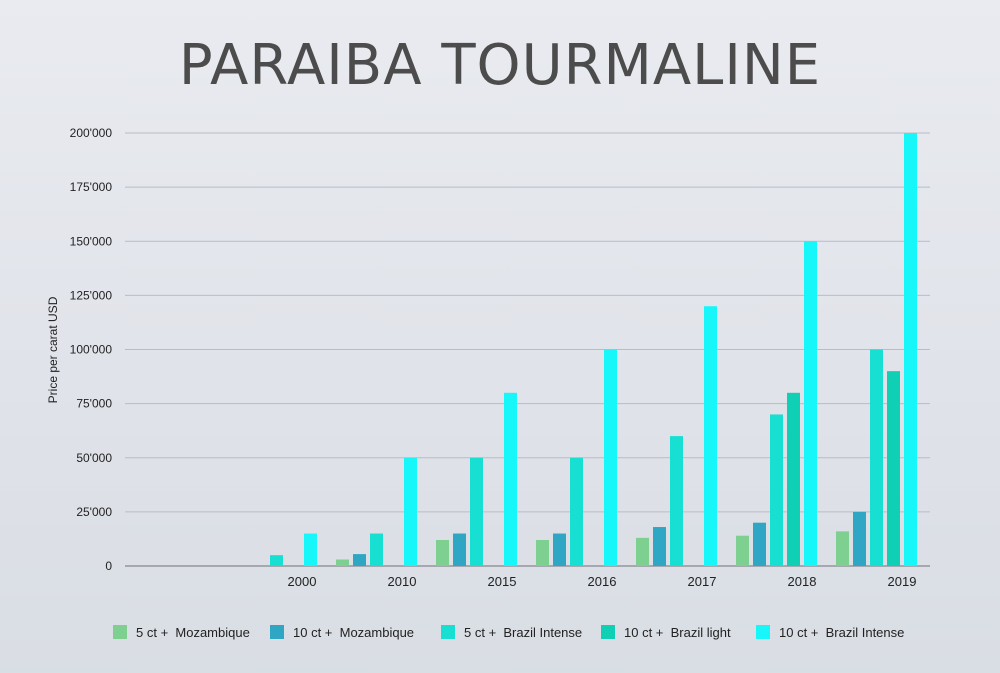 This screenshot has width=1000, height=673. I want to click on legend-label: 10 ct + Mozambique, so click(353, 632).